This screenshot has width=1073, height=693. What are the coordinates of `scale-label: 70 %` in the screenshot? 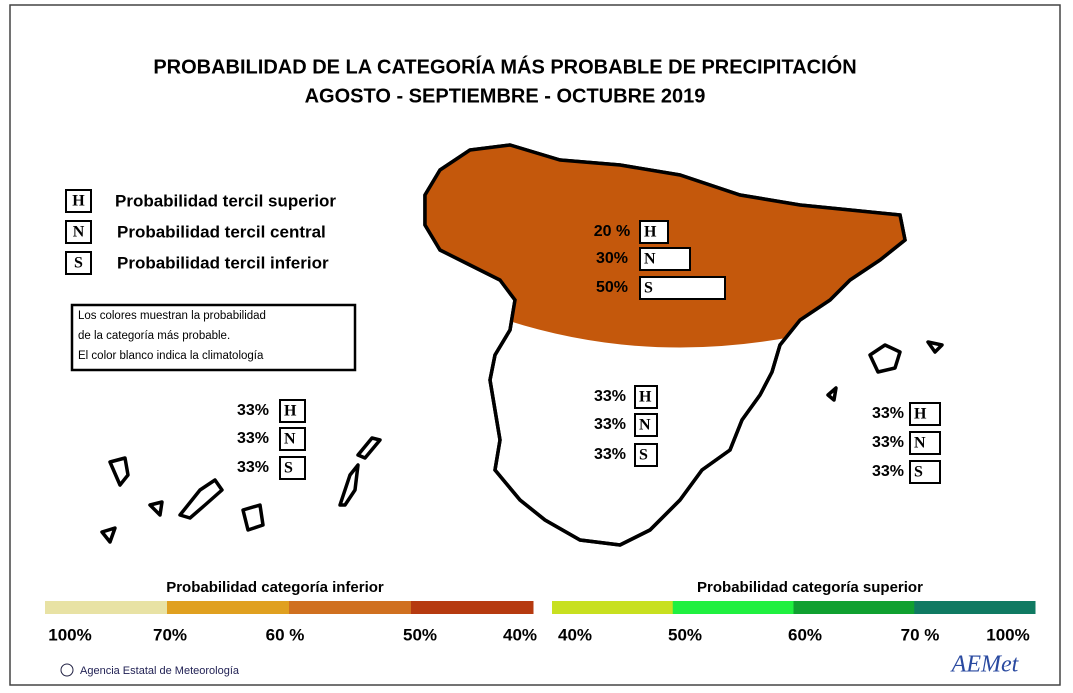 It's located at (920, 634).